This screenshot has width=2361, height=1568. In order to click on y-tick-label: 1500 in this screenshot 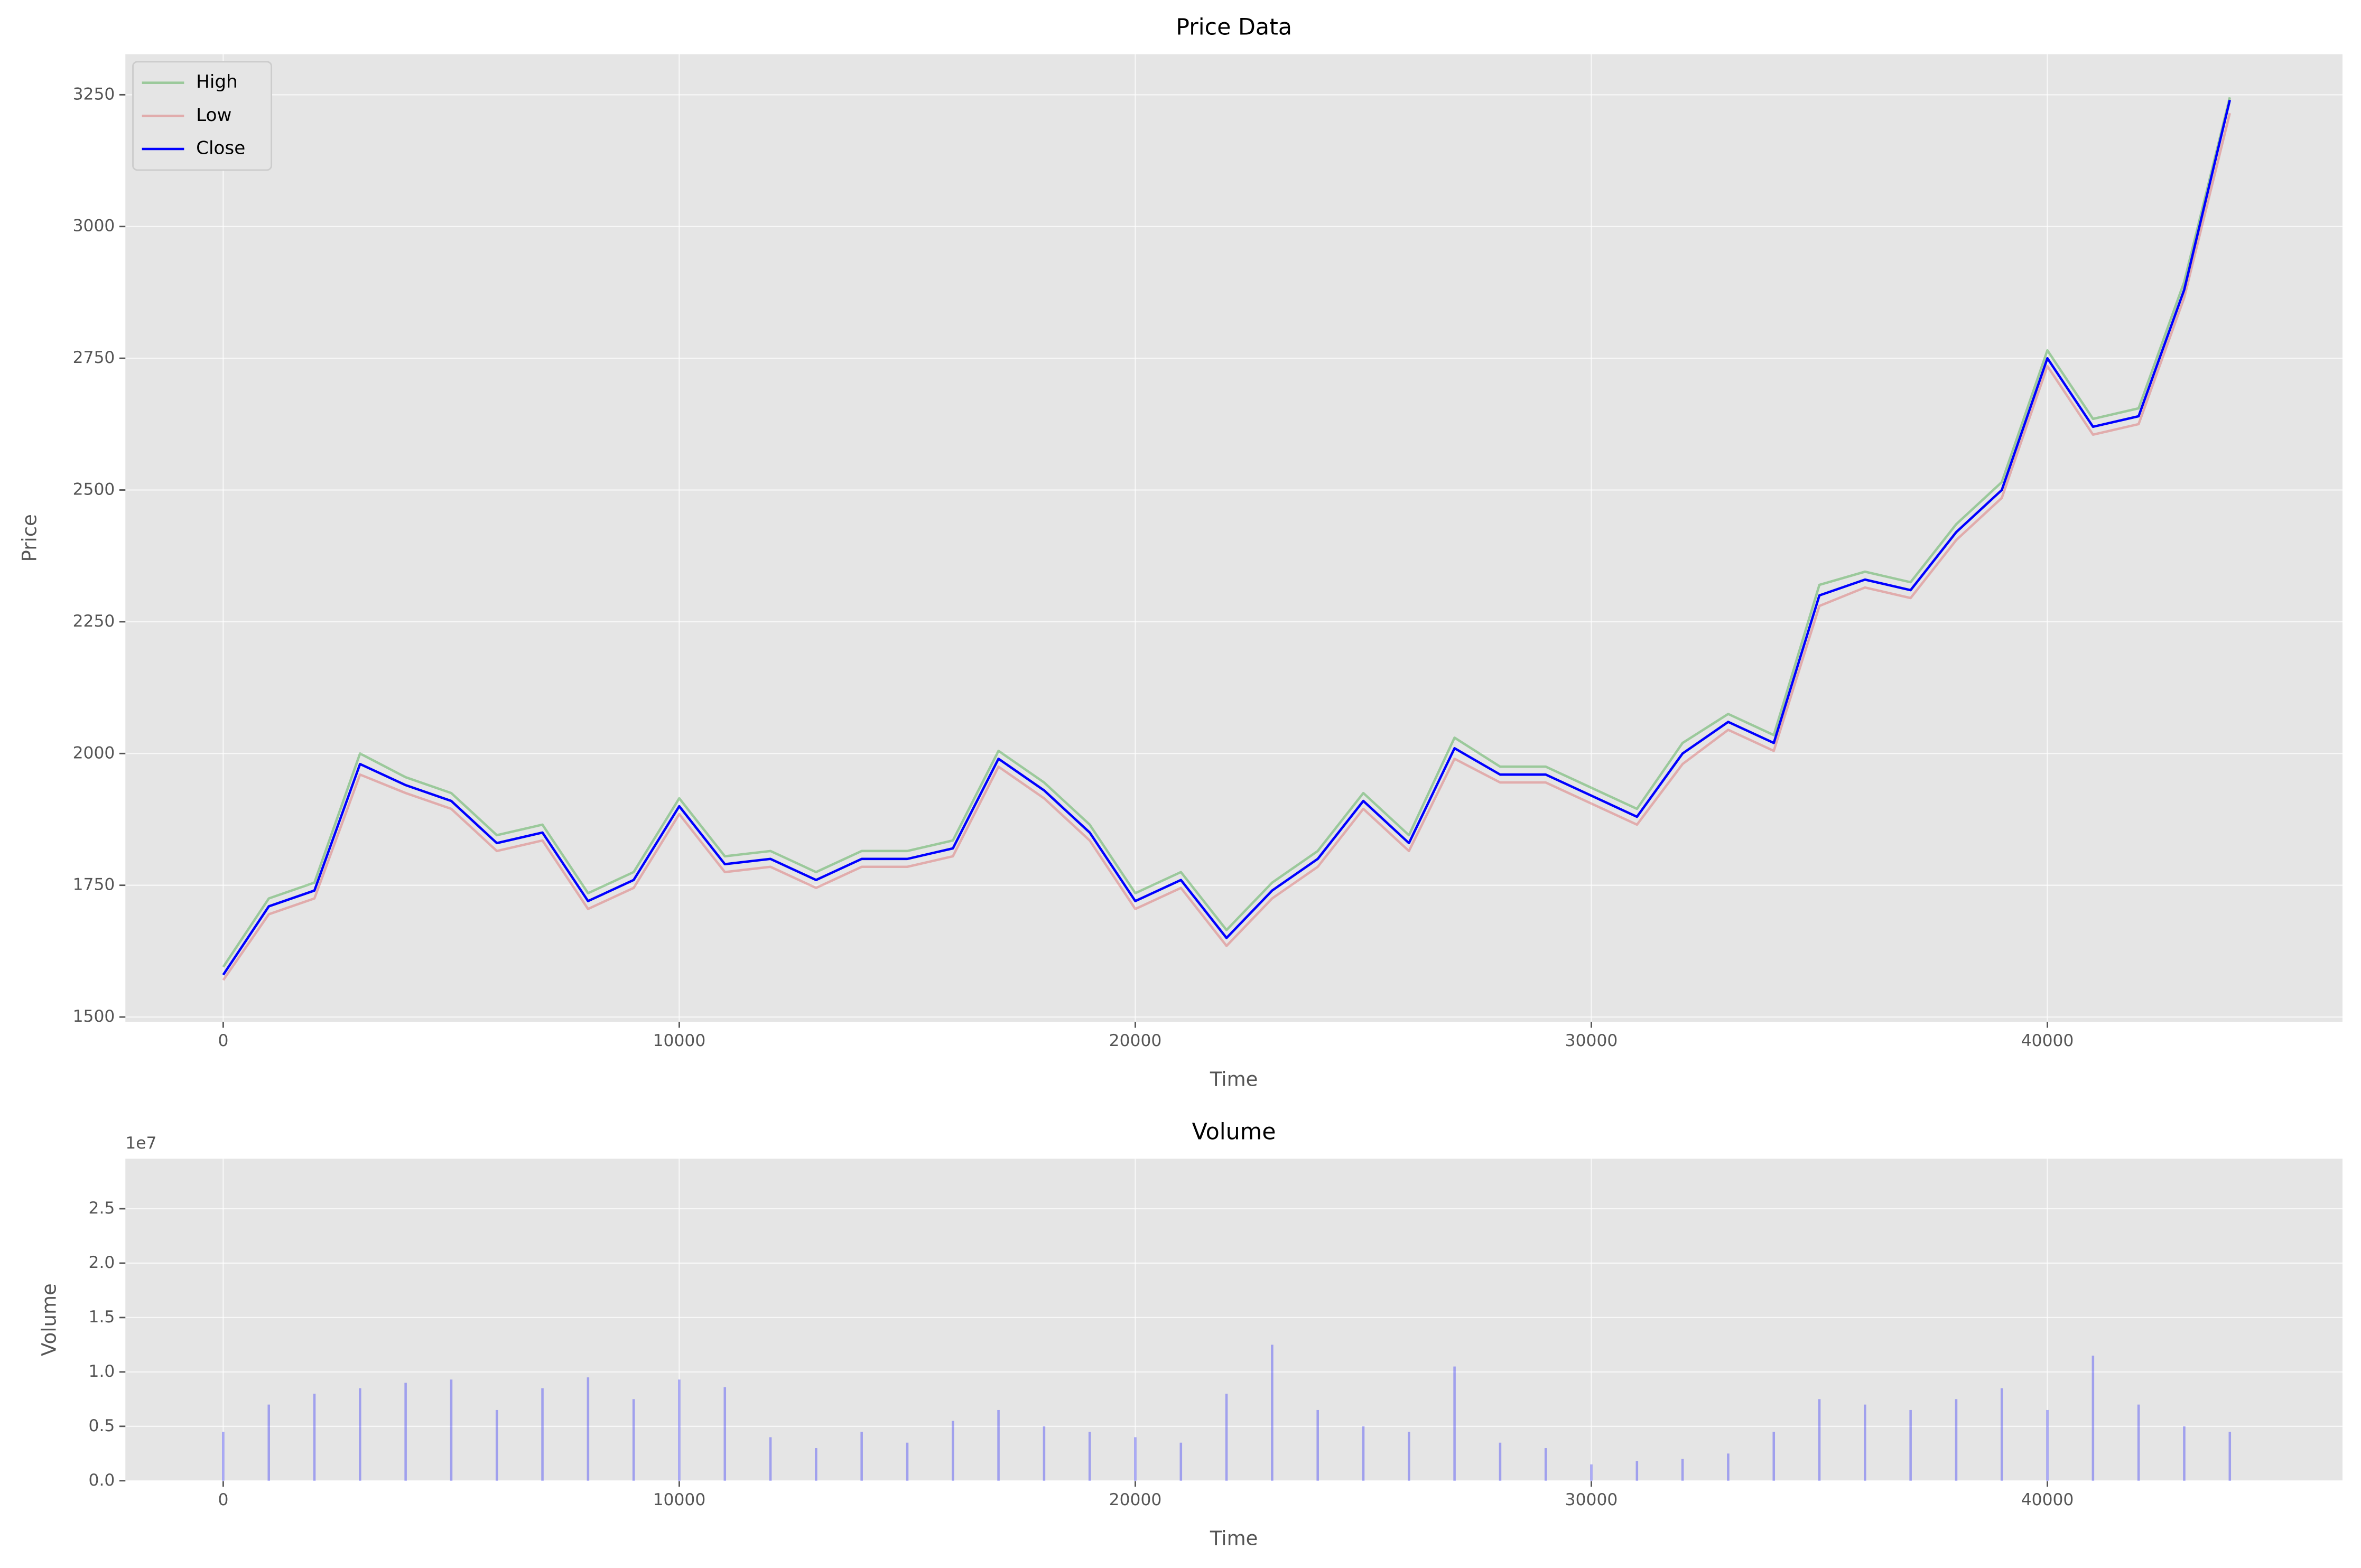, I will do `click(94, 1016)`.